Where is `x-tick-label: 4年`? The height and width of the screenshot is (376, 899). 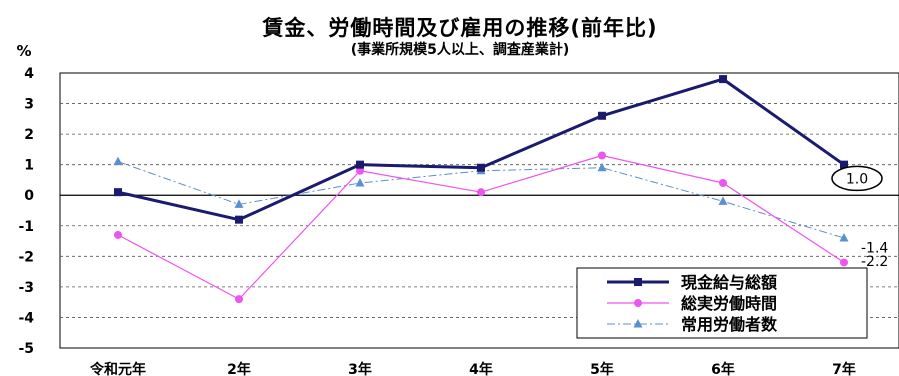
x-tick-label: 4年 is located at coordinates (481, 368).